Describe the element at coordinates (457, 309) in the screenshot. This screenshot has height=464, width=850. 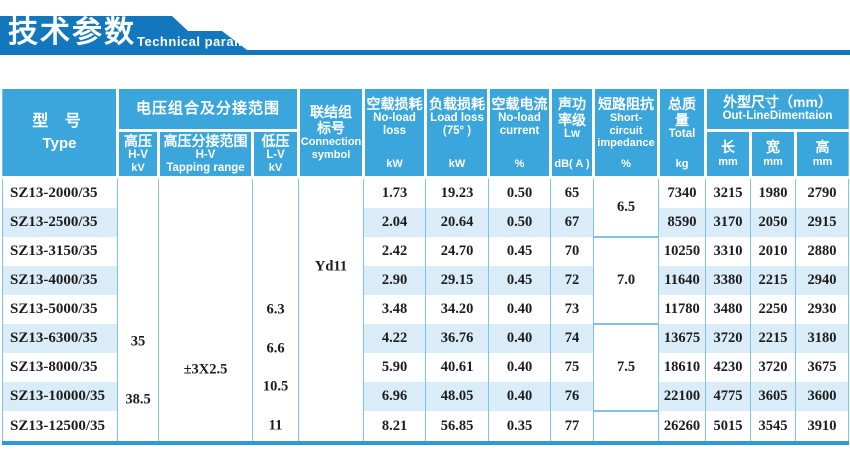
I see `load-loss-cell: 34.20` at that location.